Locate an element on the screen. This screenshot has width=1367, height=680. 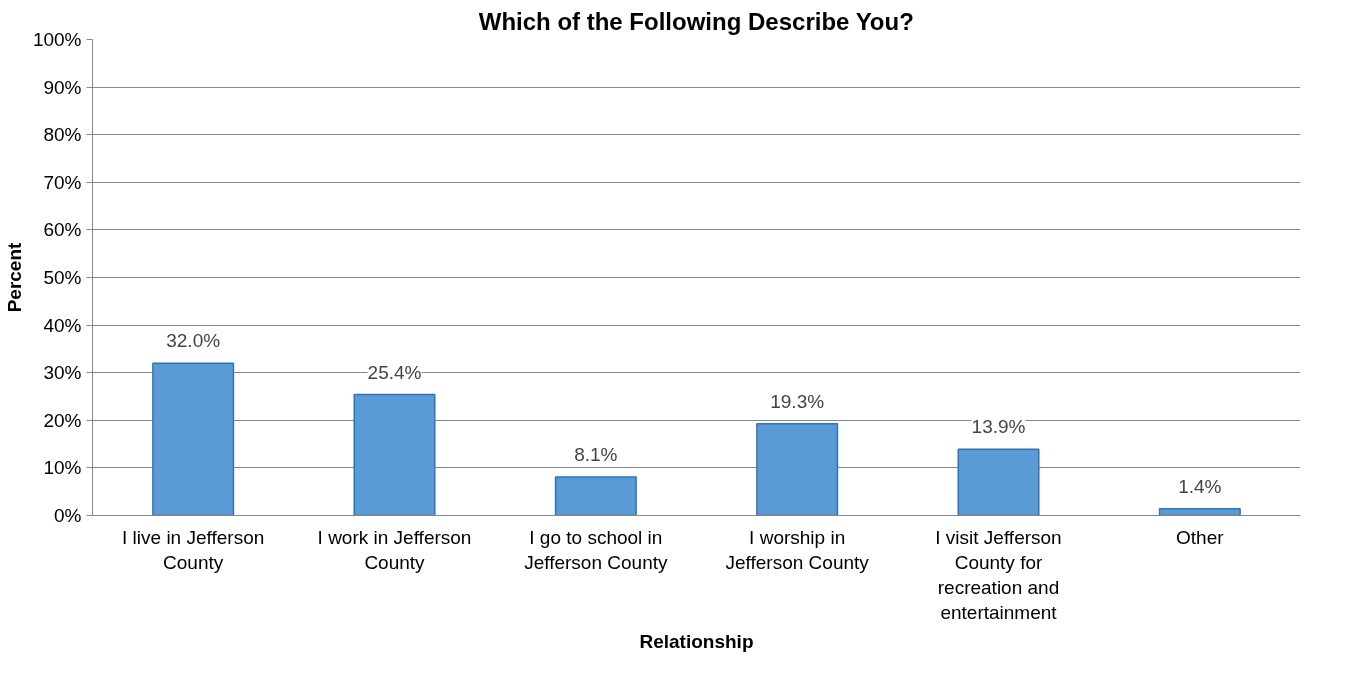
y-tick-label: 40% is located at coordinates (62, 325).